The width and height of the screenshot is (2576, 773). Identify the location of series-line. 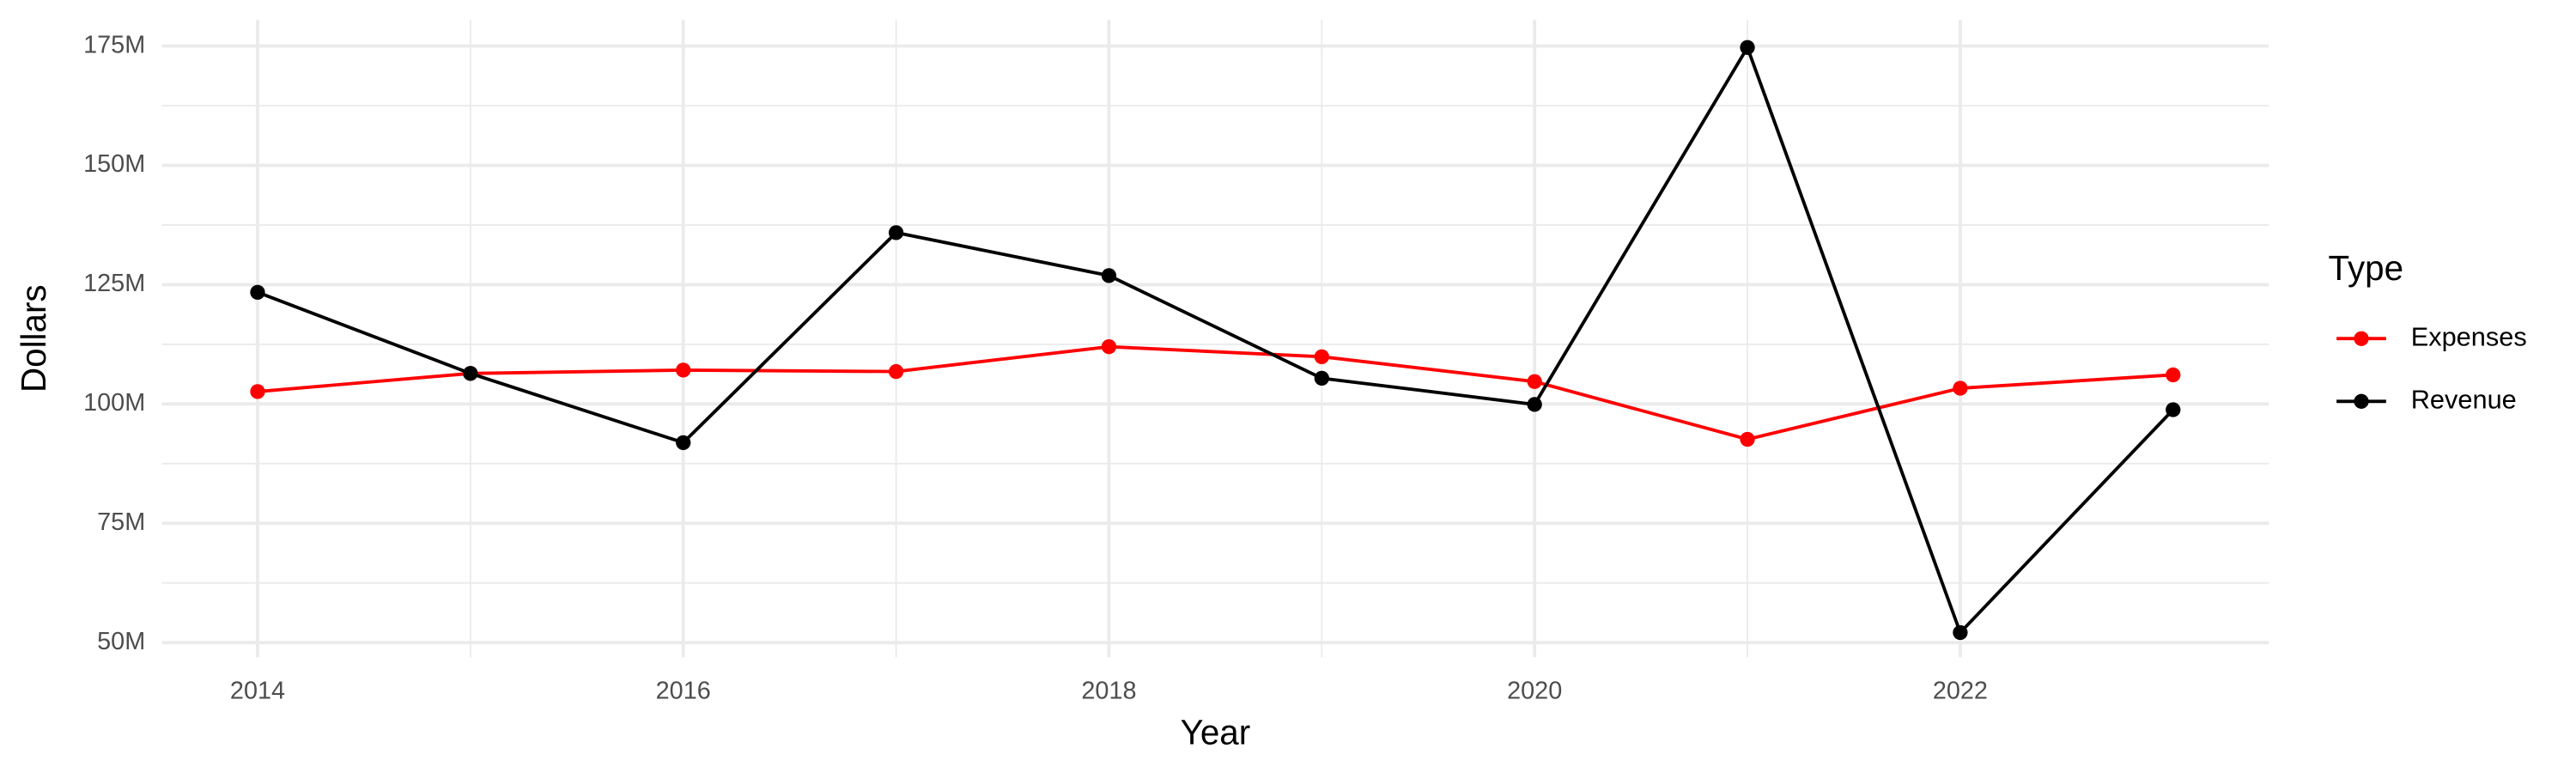
(1215, 392).